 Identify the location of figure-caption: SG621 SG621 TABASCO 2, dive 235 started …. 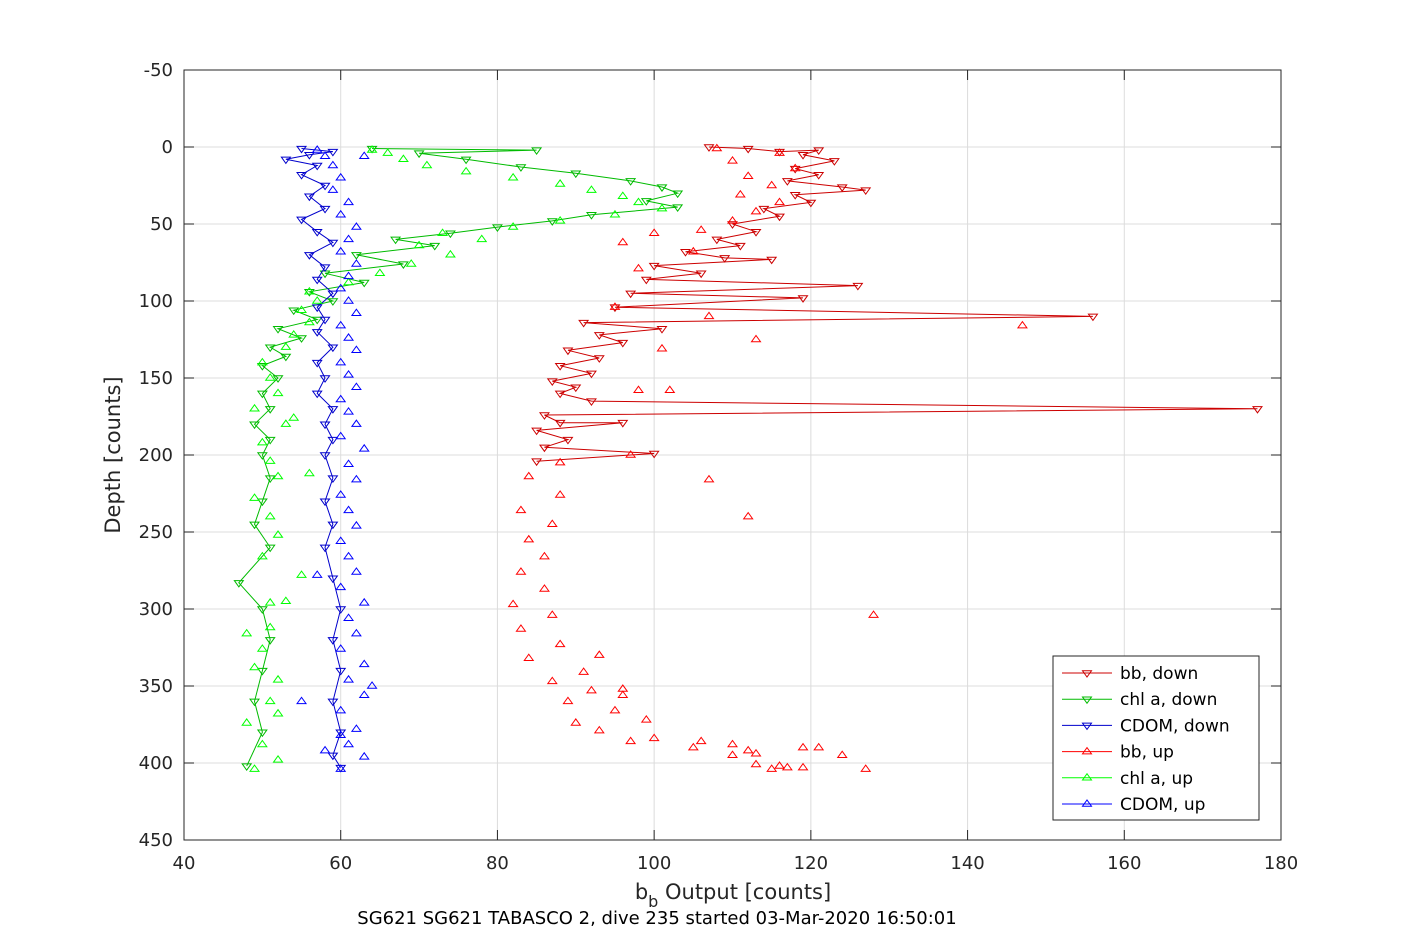
(656, 918).